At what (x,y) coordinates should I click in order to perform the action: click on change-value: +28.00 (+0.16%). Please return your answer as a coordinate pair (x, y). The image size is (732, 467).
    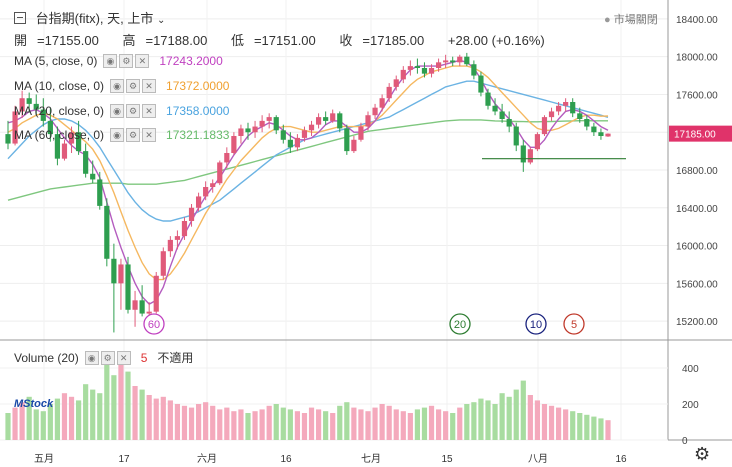
    Looking at the image, I should click on (496, 40).